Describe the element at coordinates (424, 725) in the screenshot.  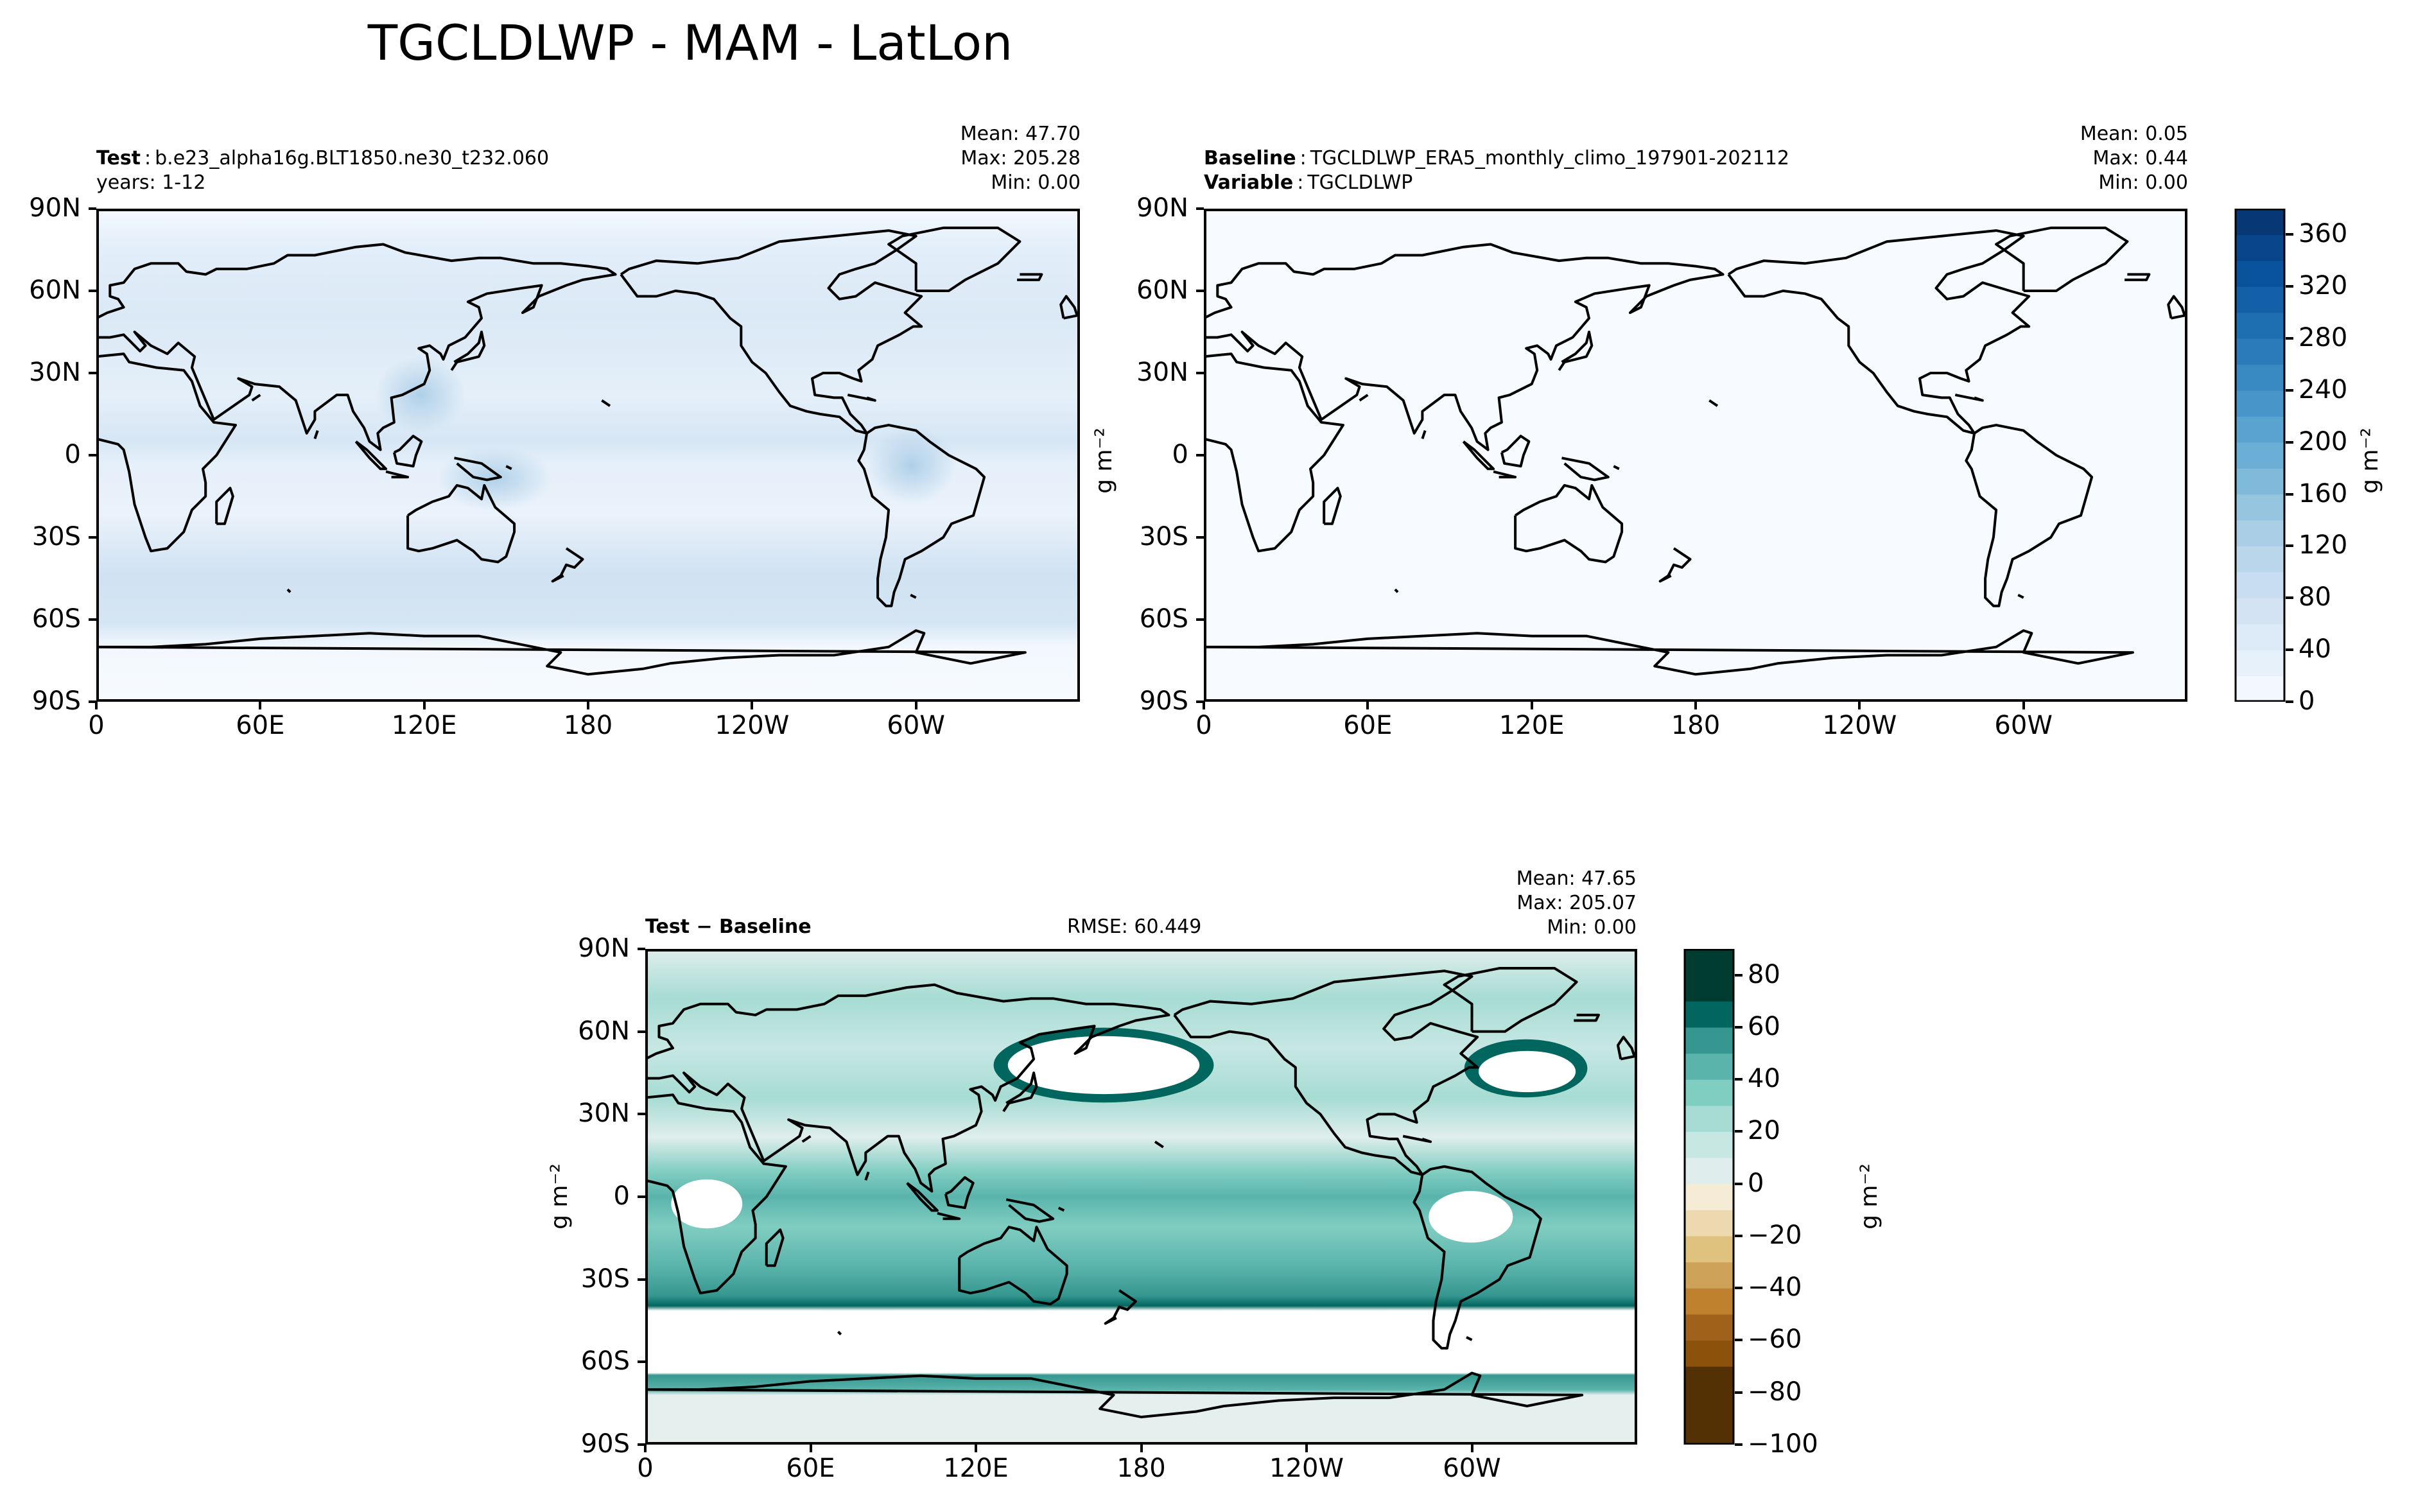
I see `x-tick-label: 120E` at that location.